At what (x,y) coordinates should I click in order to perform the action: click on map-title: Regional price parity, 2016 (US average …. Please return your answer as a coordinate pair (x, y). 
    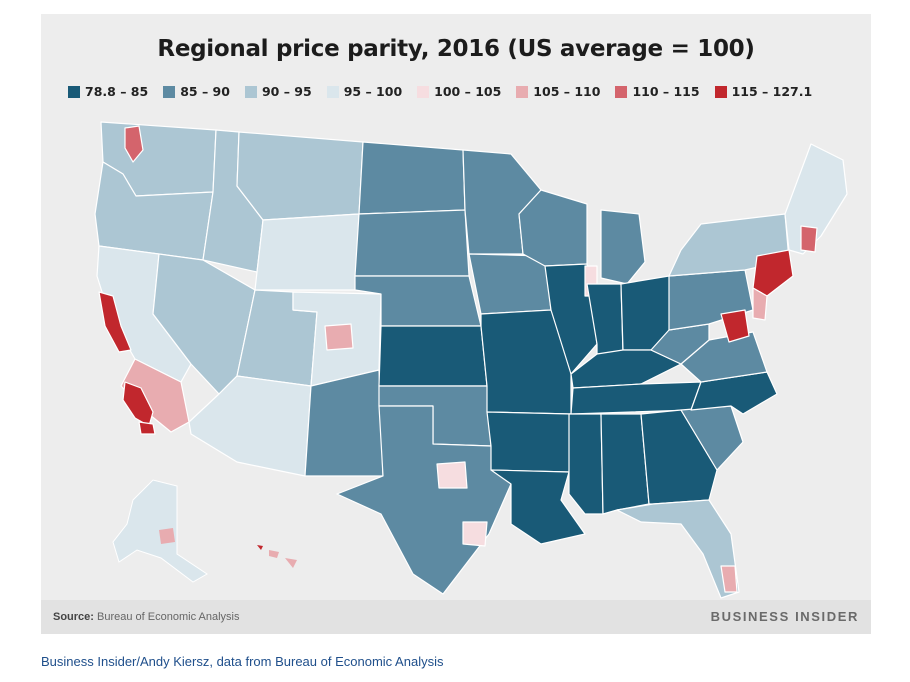
    Looking at the image, I should click on (456, 49).